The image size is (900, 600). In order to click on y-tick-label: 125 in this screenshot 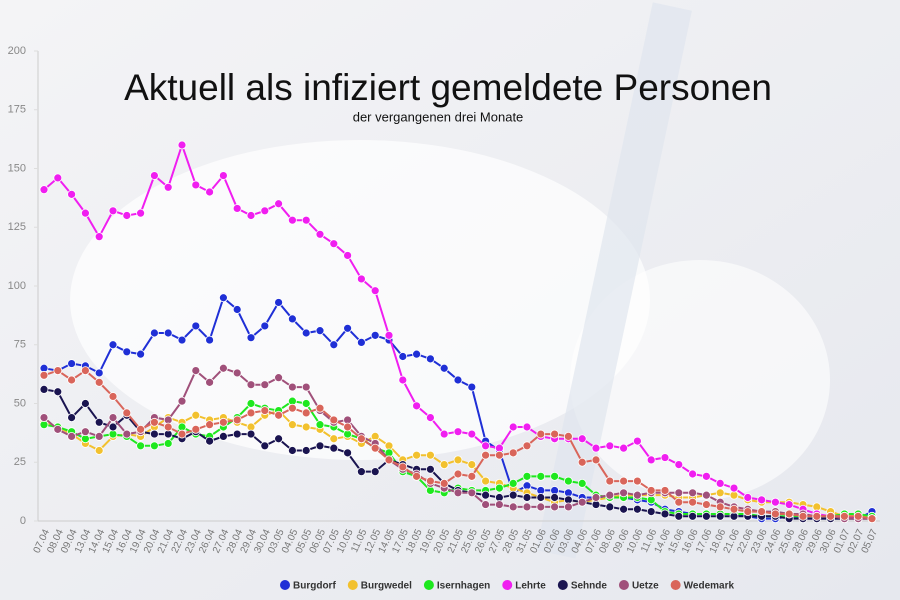, I will do `click(17, 227)`.